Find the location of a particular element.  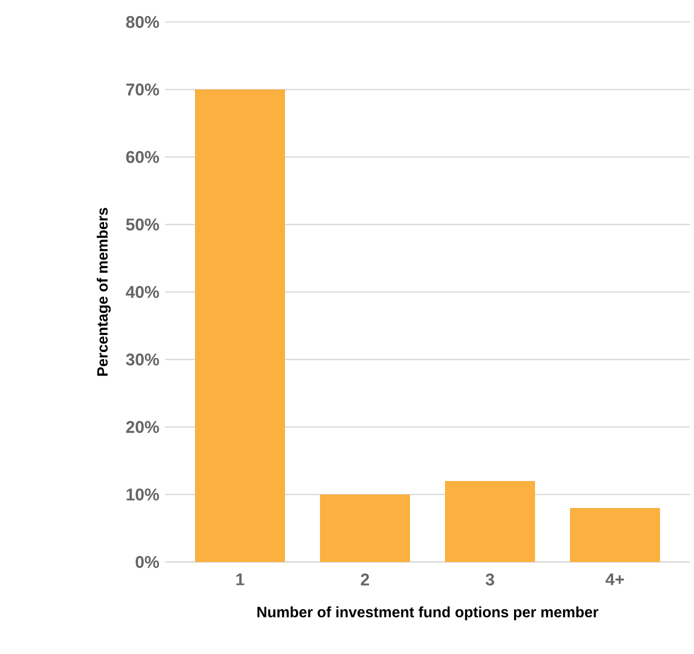

x-tick-label: 1 is located at coordinates (240, 580).